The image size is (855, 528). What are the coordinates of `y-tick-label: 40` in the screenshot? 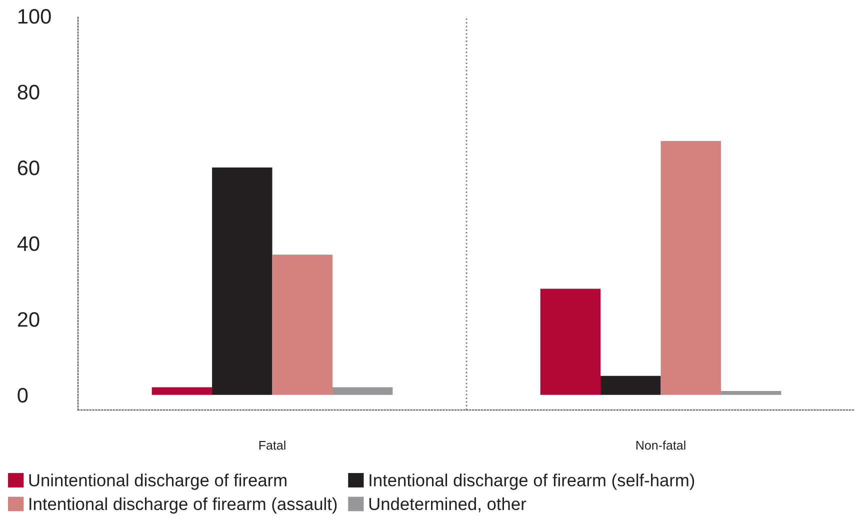 It's located at (28, 244).